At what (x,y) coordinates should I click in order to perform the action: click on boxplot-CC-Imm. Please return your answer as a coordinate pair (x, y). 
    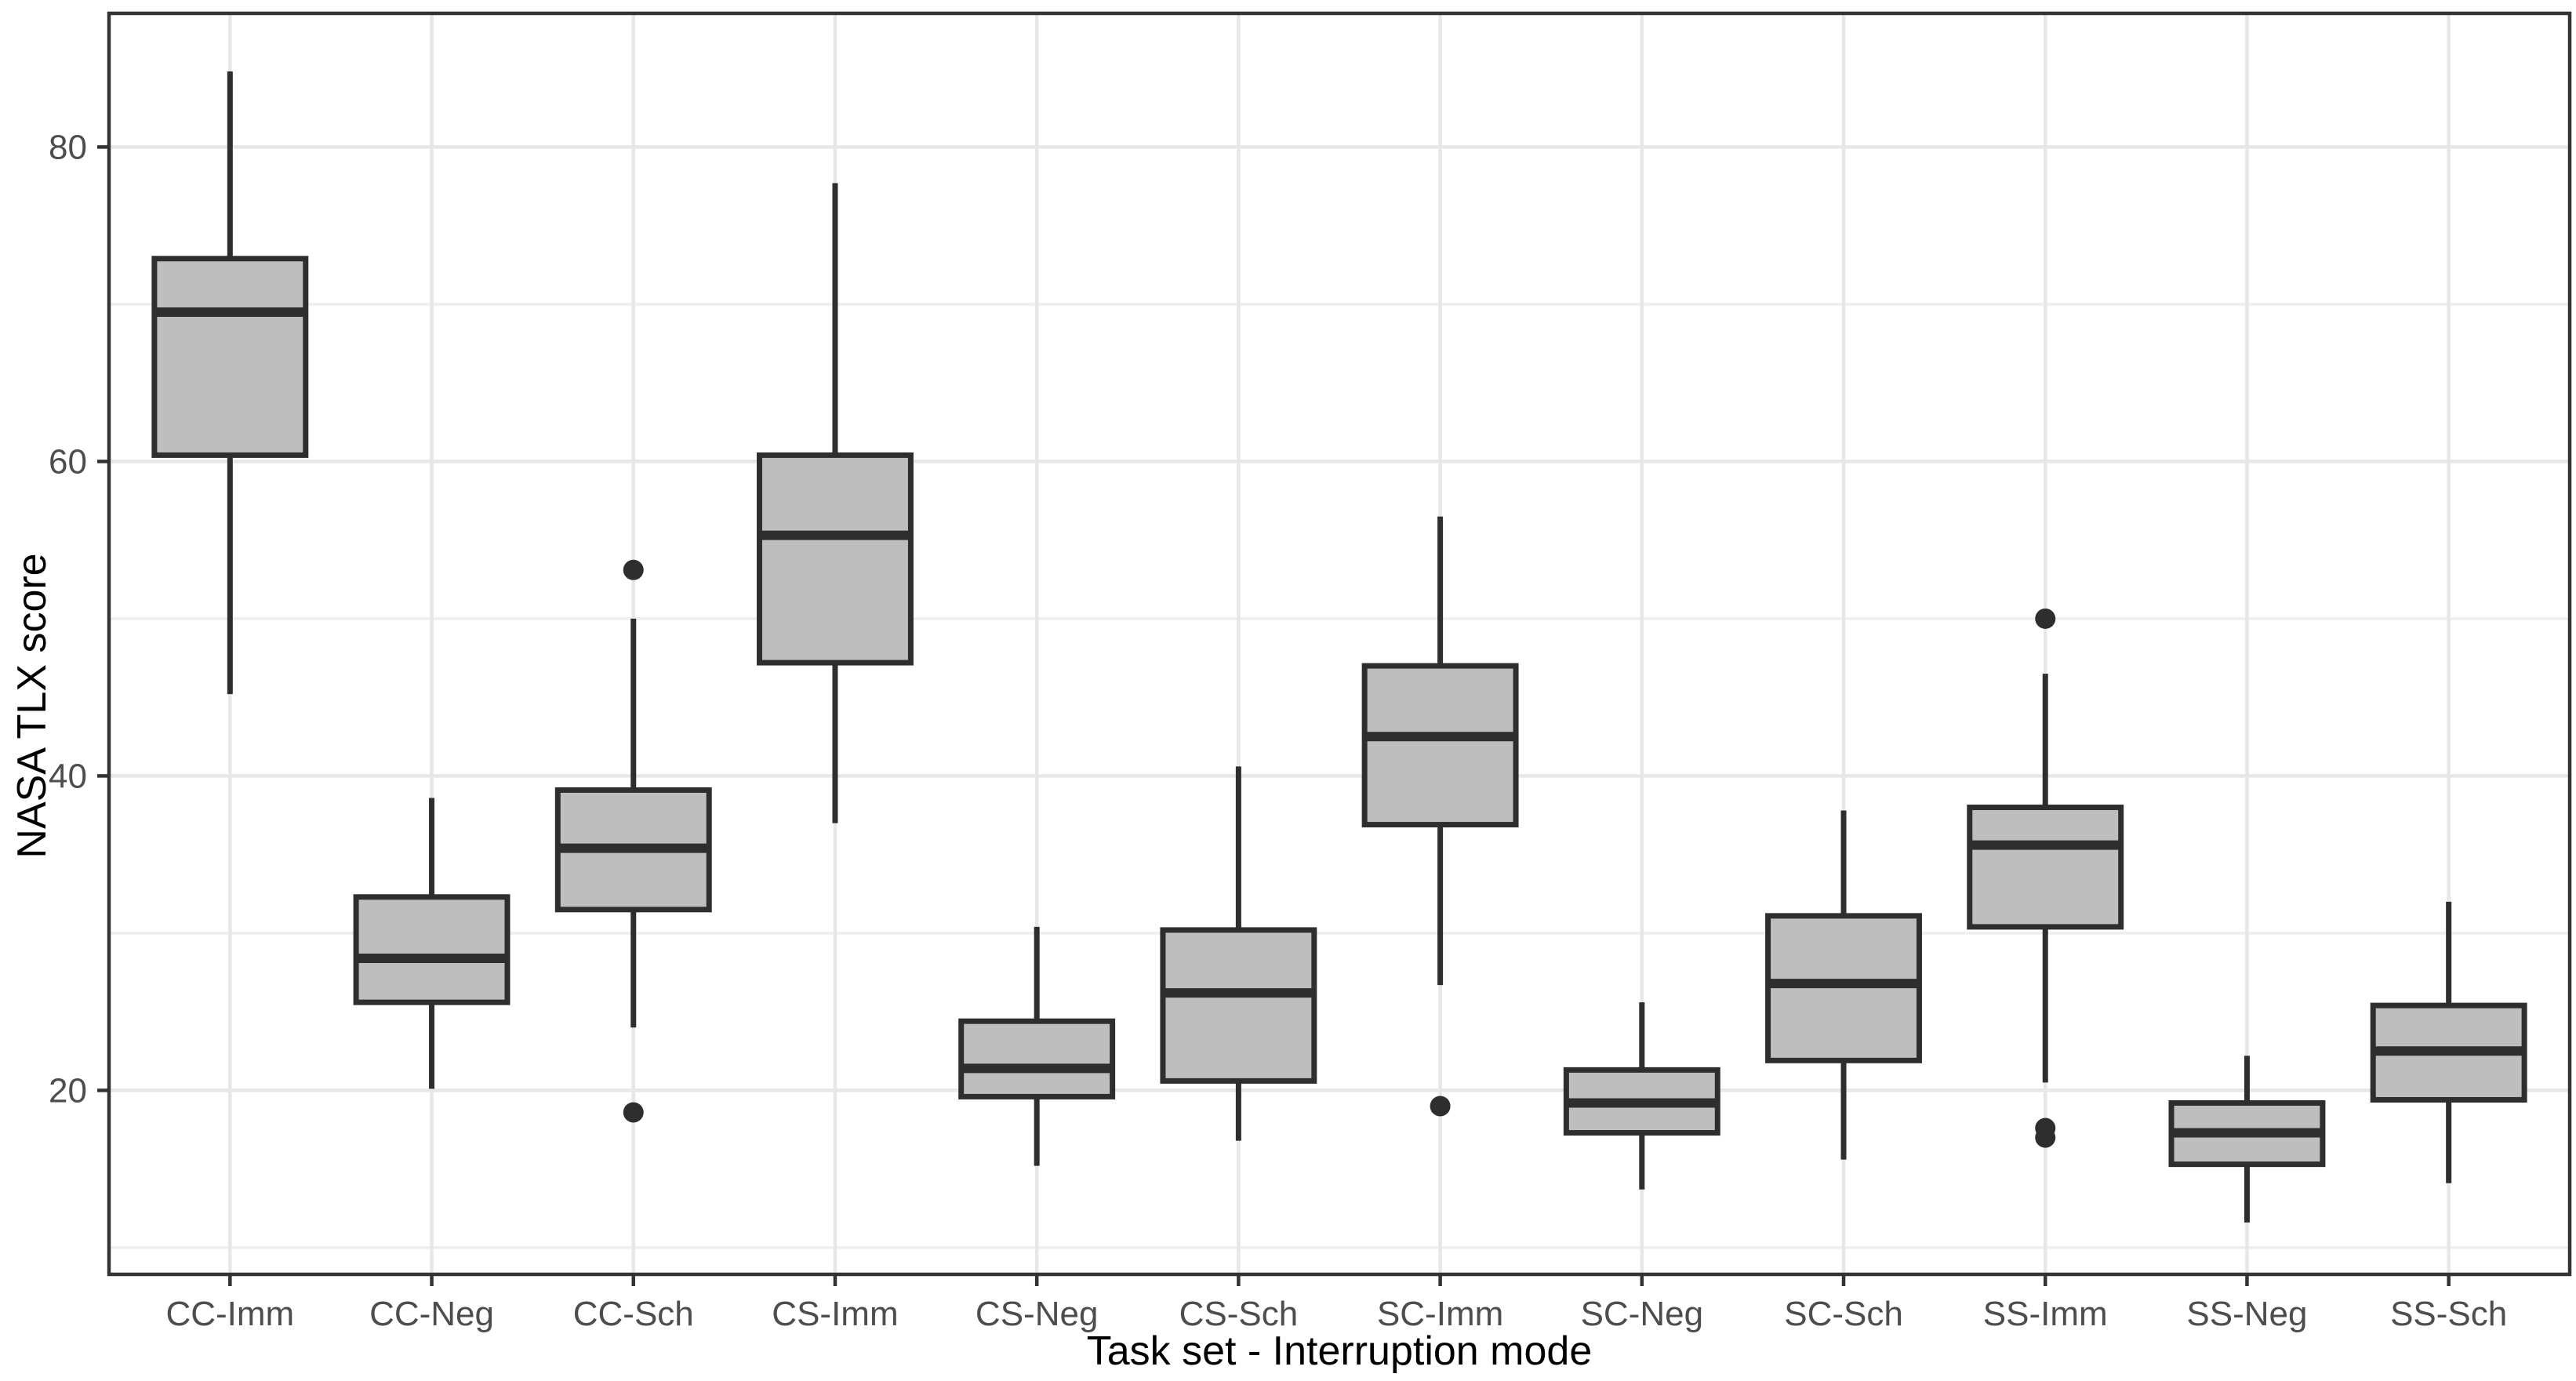
    Looking at the image, I should click on (230, 383).